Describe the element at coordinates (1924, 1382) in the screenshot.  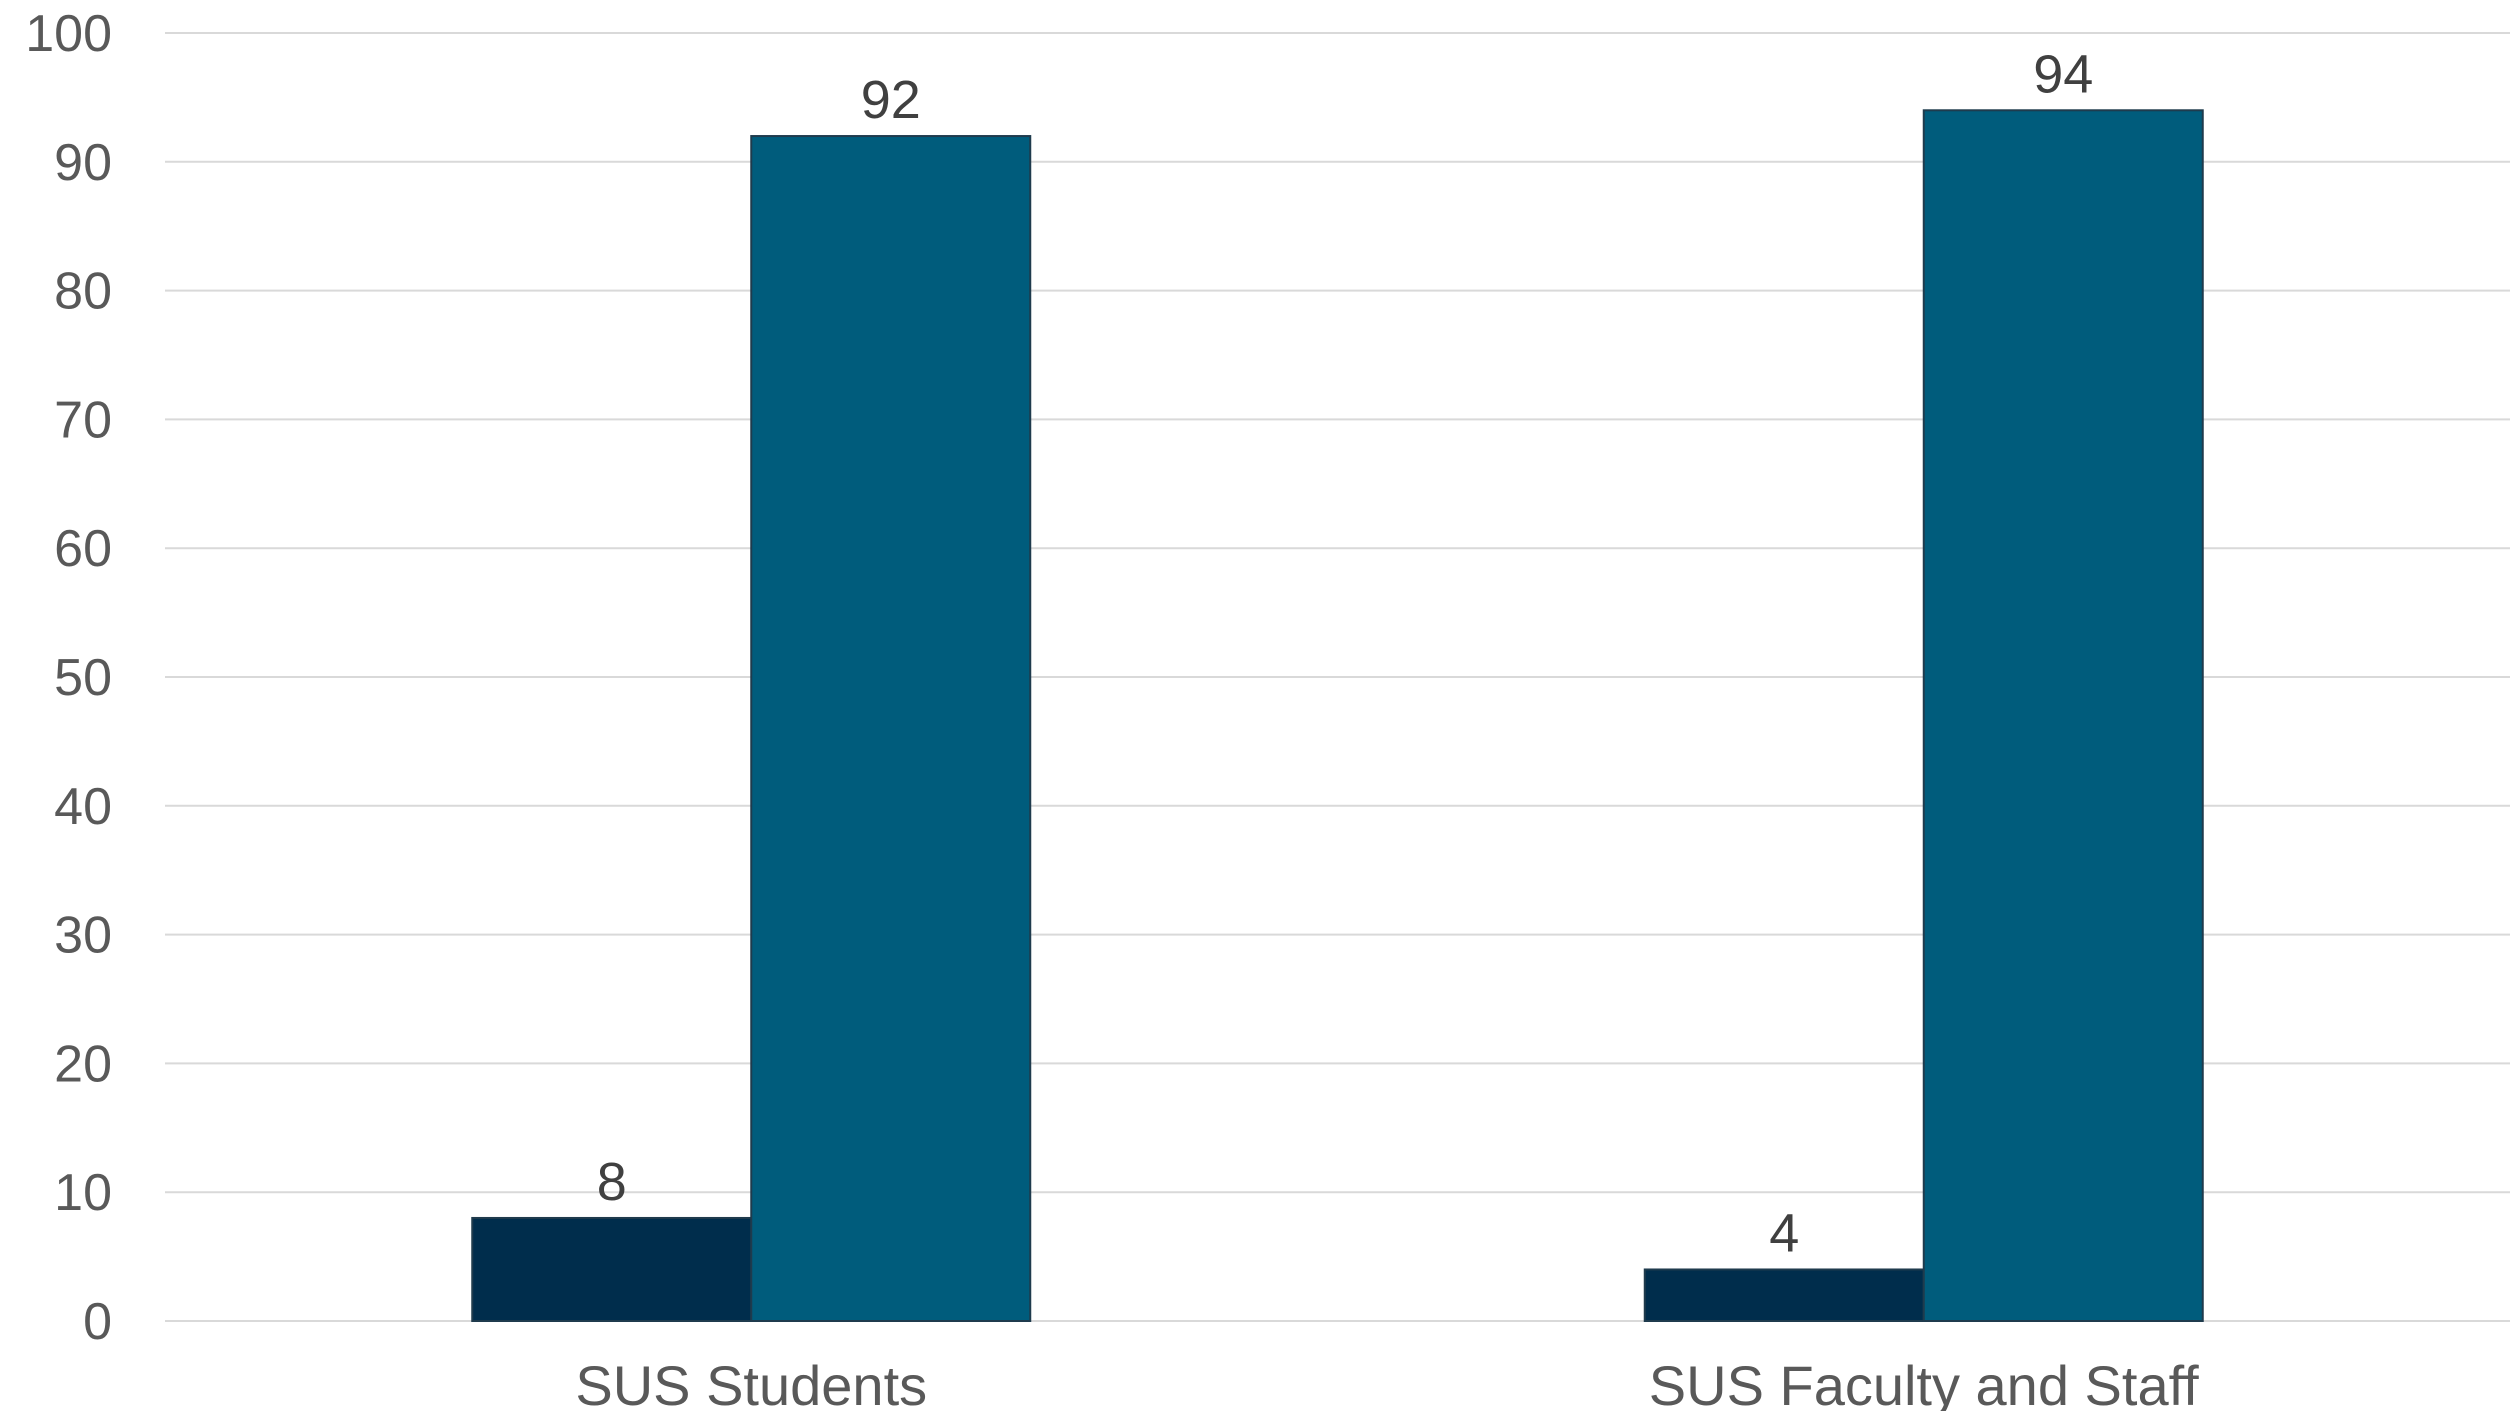
I see `x-tick-label: SUS Faculty and Staff` at that location.